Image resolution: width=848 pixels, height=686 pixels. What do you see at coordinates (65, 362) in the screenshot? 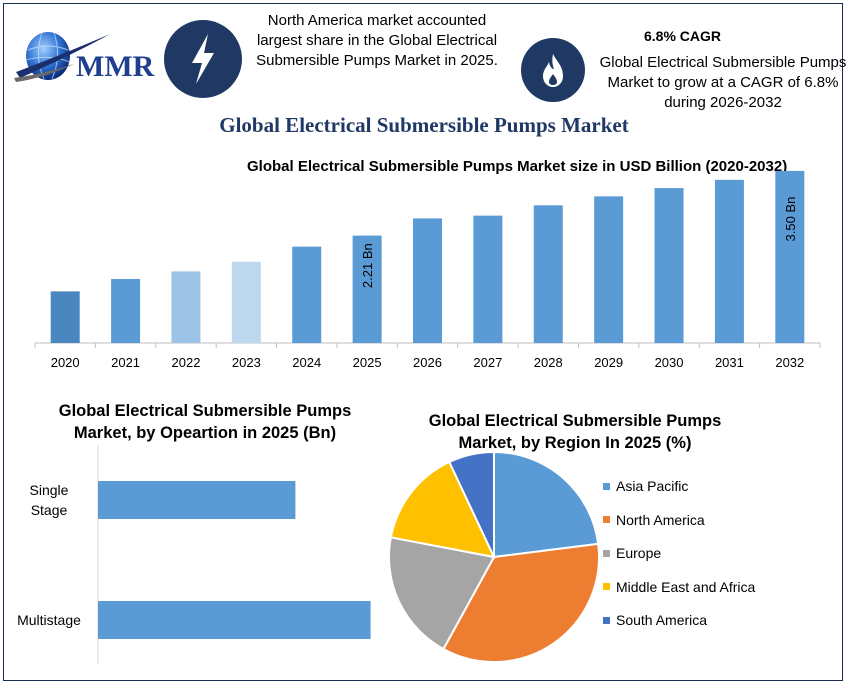
I see `x-tick-label: 2020` at bounding box center [65, 362].